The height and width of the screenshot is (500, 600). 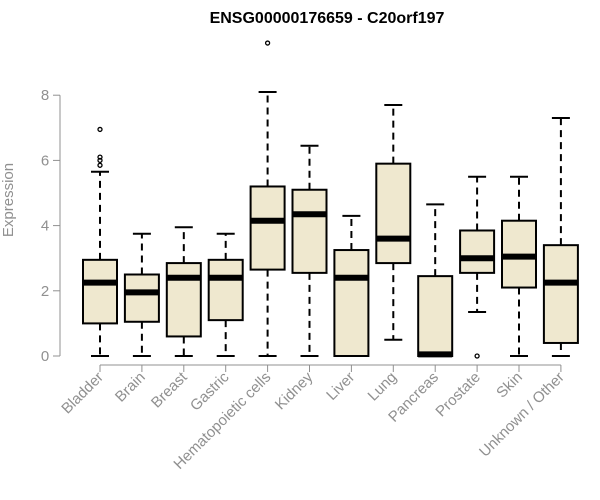 What do you see at coordinates (8, 200) in the screenshot?
I see `y-axis-label: Expression` at bounding box center [8, 200].